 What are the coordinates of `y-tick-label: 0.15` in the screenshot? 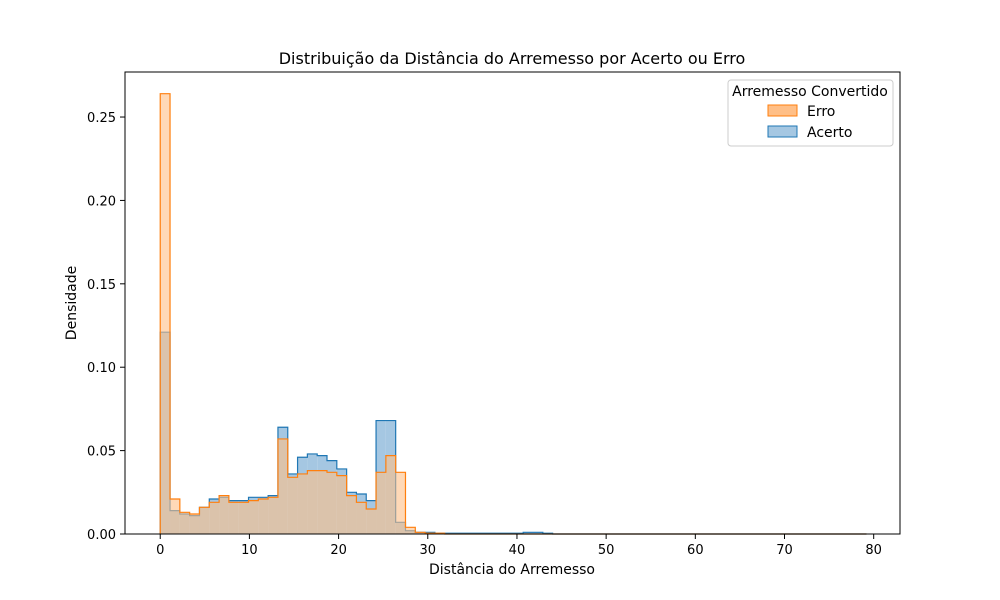 It's located at (101, 285).